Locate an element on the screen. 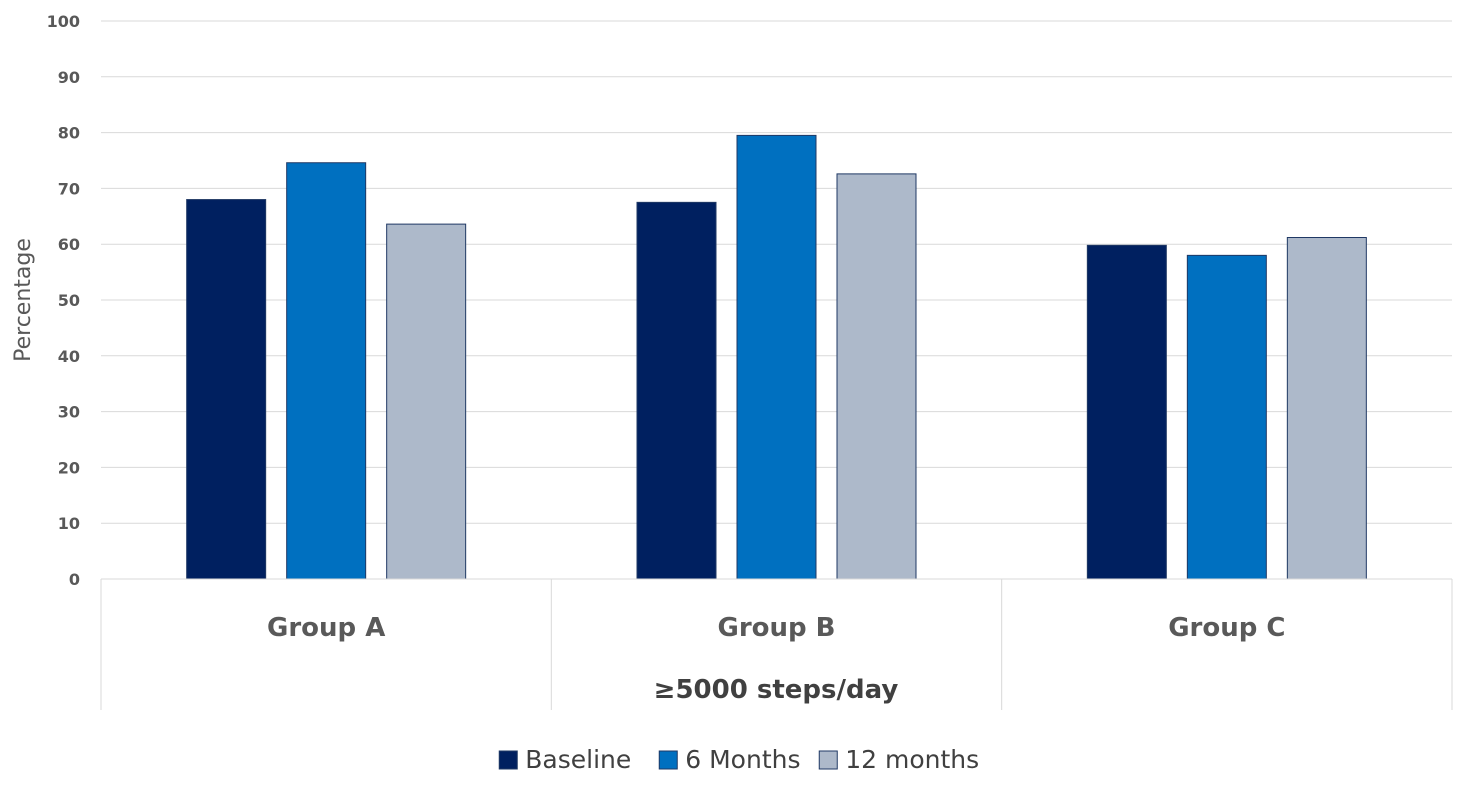 The height and width of the screenshot is (788, 1465). legend: Baseline 6 Months 12 months is located at coordinates (738, 759).